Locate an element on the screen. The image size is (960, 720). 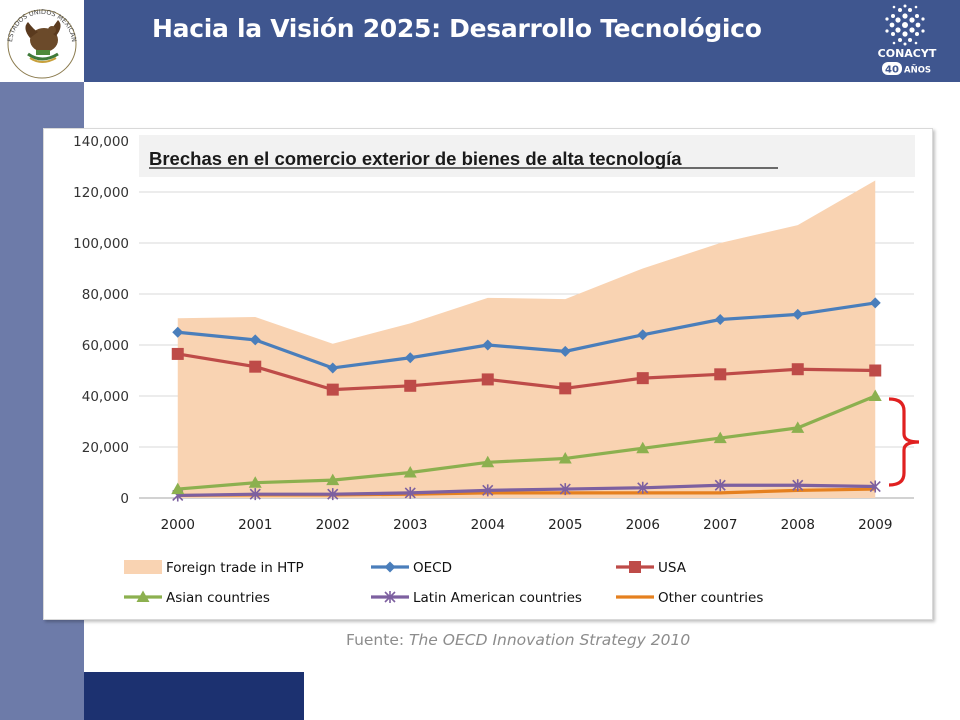
header-bar is located at coordinates (480, 41).